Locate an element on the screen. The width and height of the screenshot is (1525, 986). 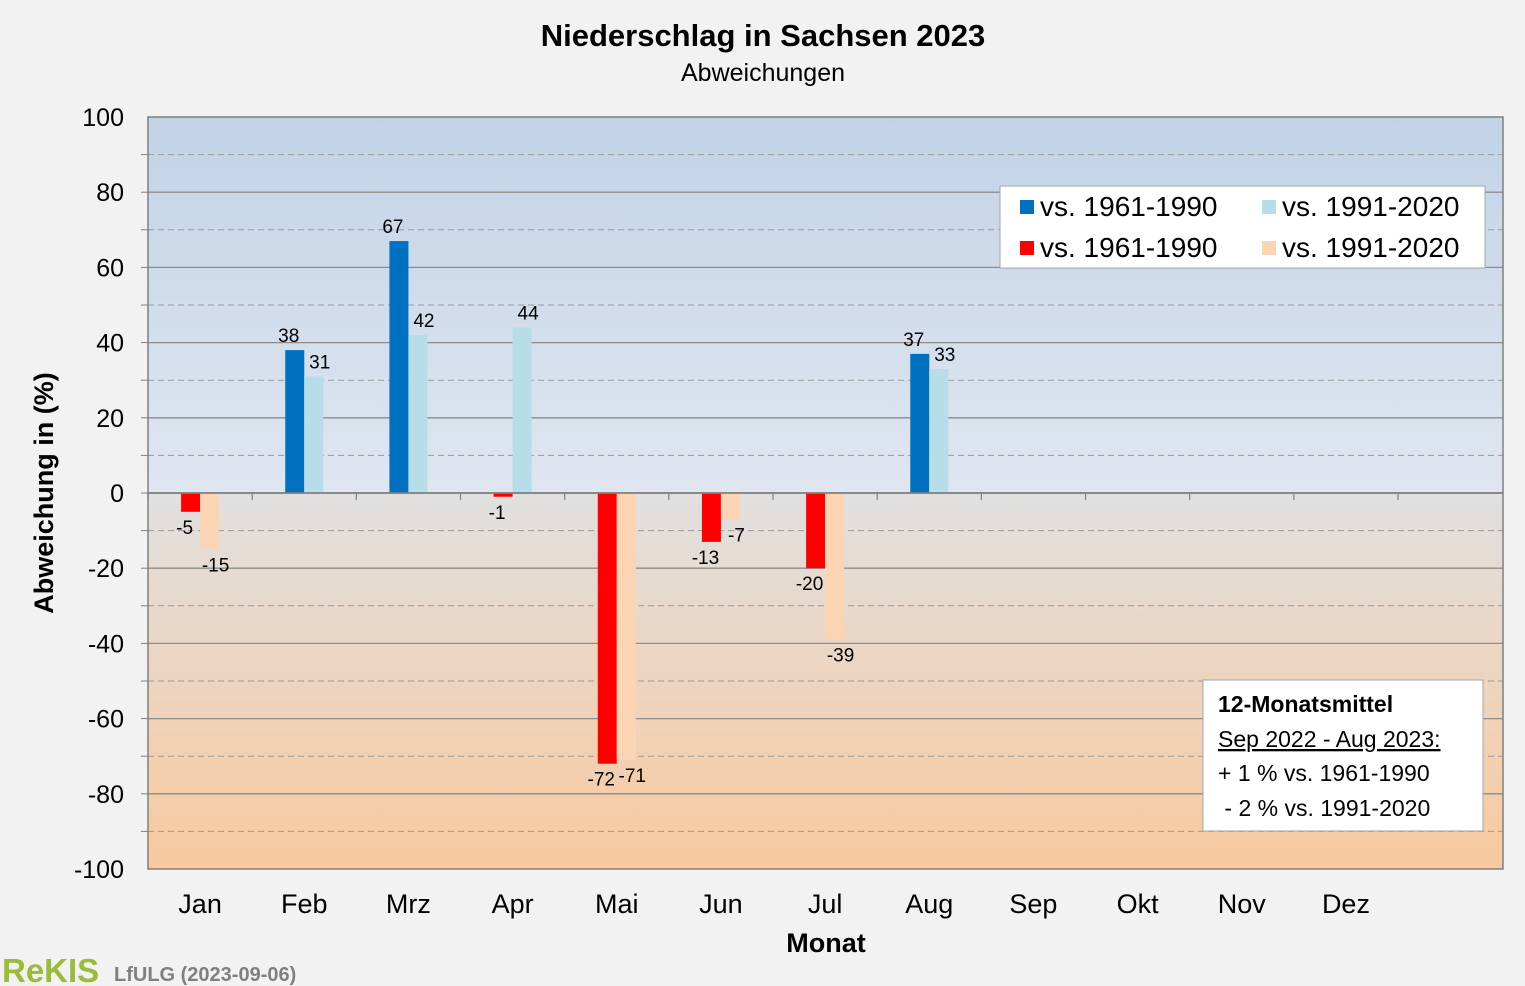
x-tick-label: Apr is located at coordinates (513, 904).